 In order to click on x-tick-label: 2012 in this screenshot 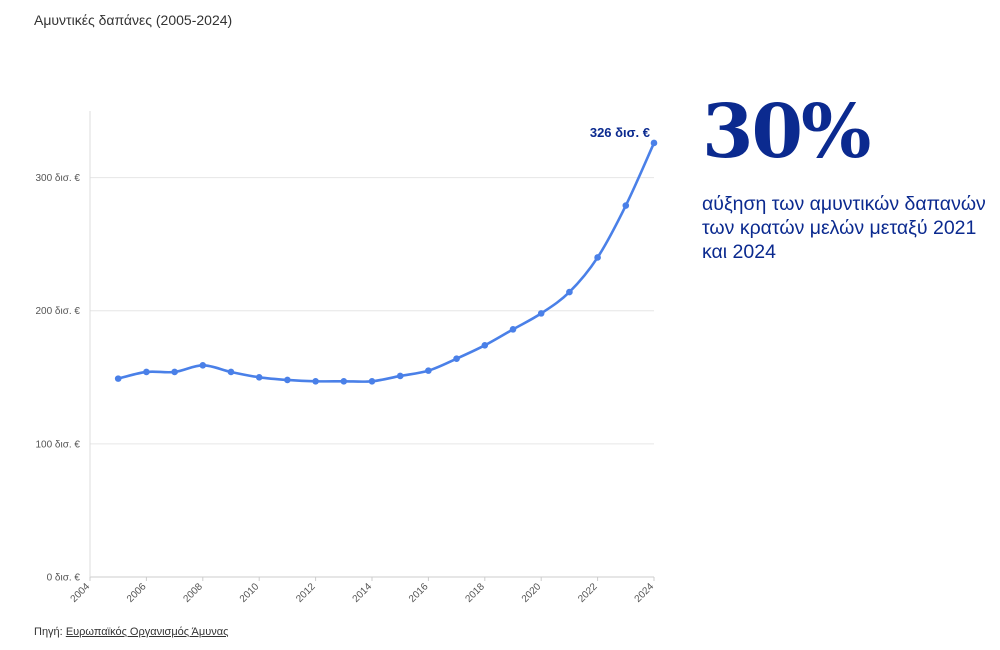, I will do `click(306, 593)`.